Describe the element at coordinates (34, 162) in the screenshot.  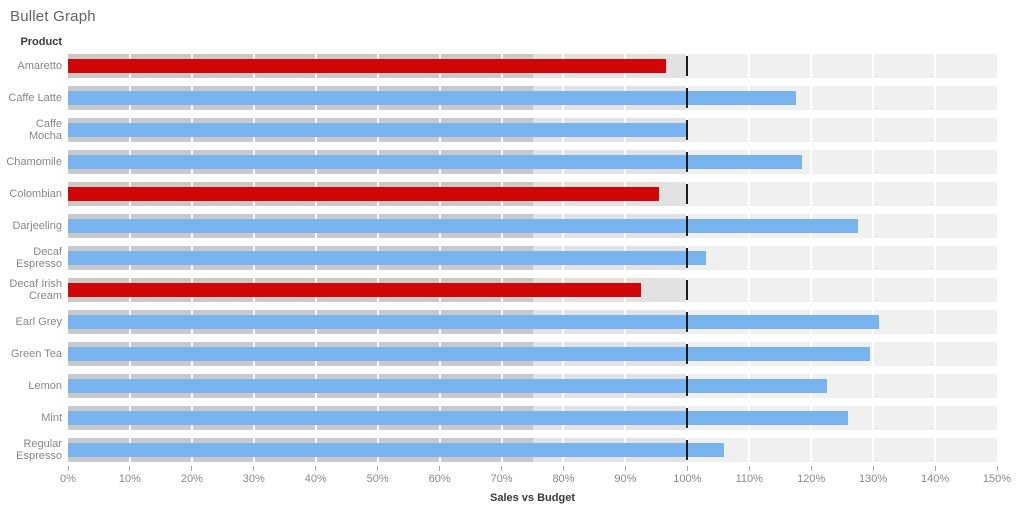
I see `row-label-text: Chamomile` at that location.